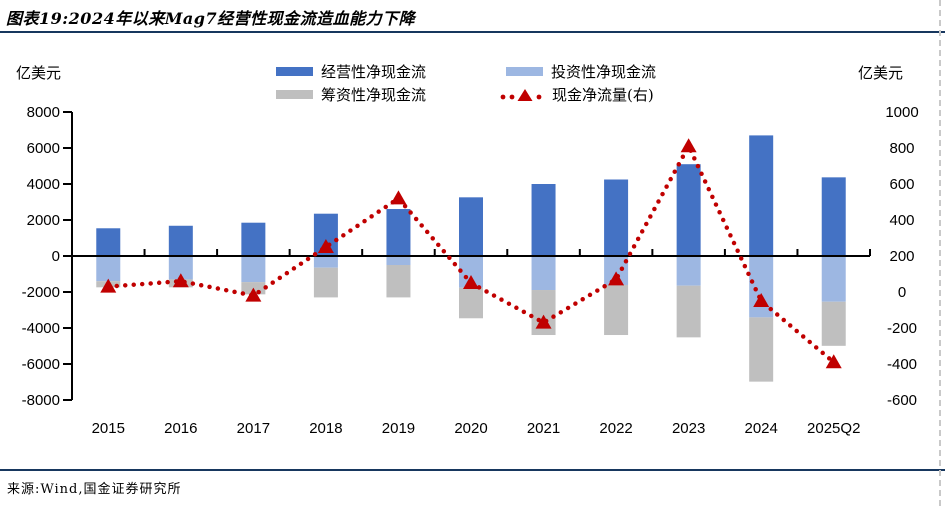 The height and width of the screenshot is (506, 945). What do you see at coordinates (688, 311) in the screenshot?
I see `bar-segment-financing-2023` at bounding box center [688, 311].